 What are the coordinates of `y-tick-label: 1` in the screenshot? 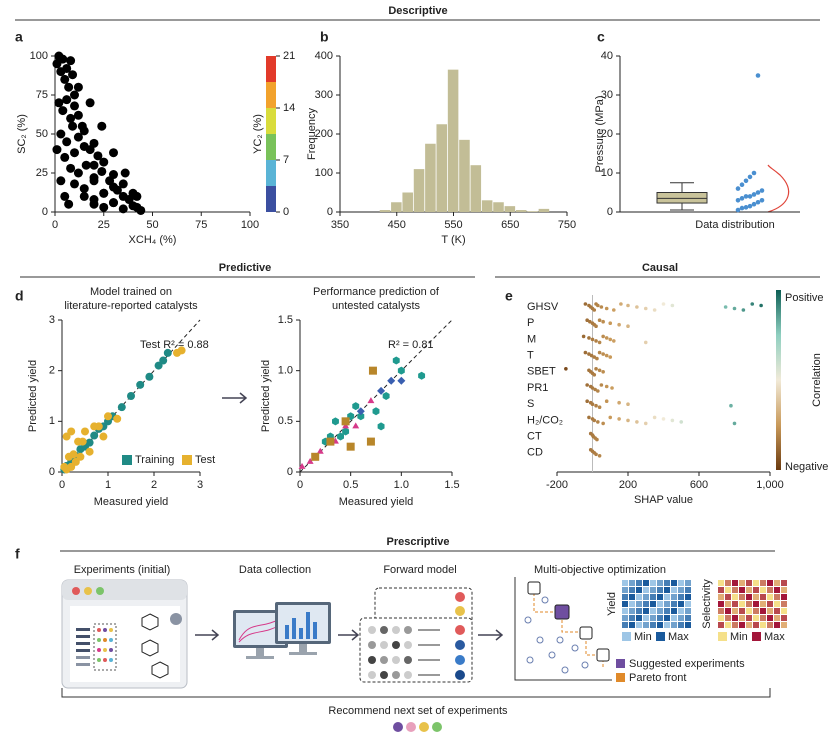 It's located at (52, 421).